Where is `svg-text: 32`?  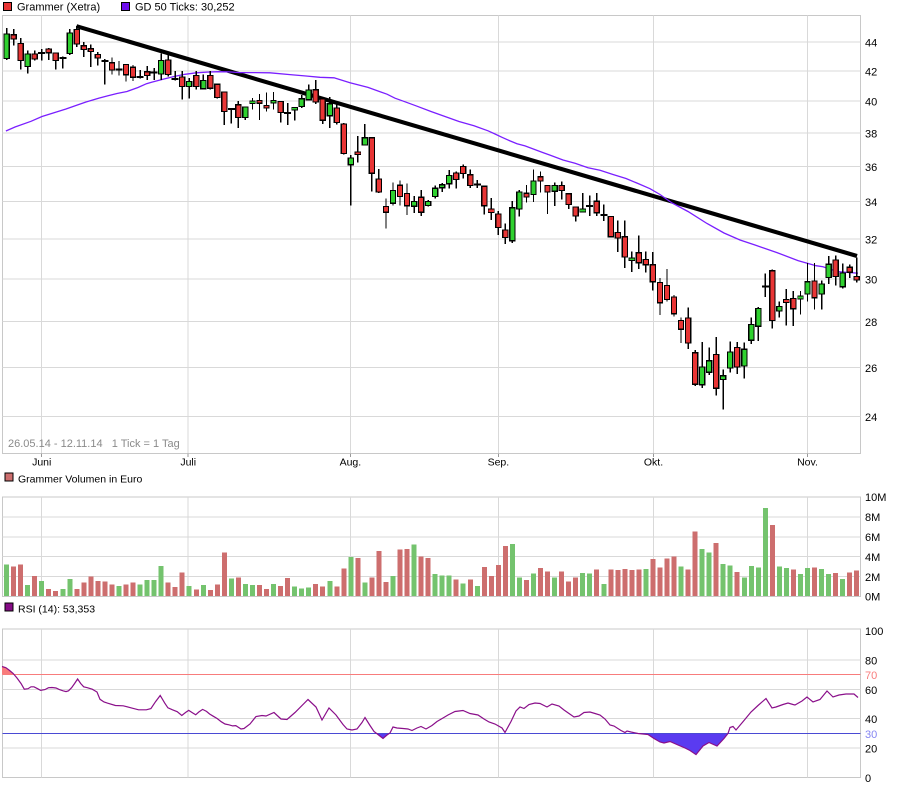
svg-text: 32 is located at coordinates (871, 241).